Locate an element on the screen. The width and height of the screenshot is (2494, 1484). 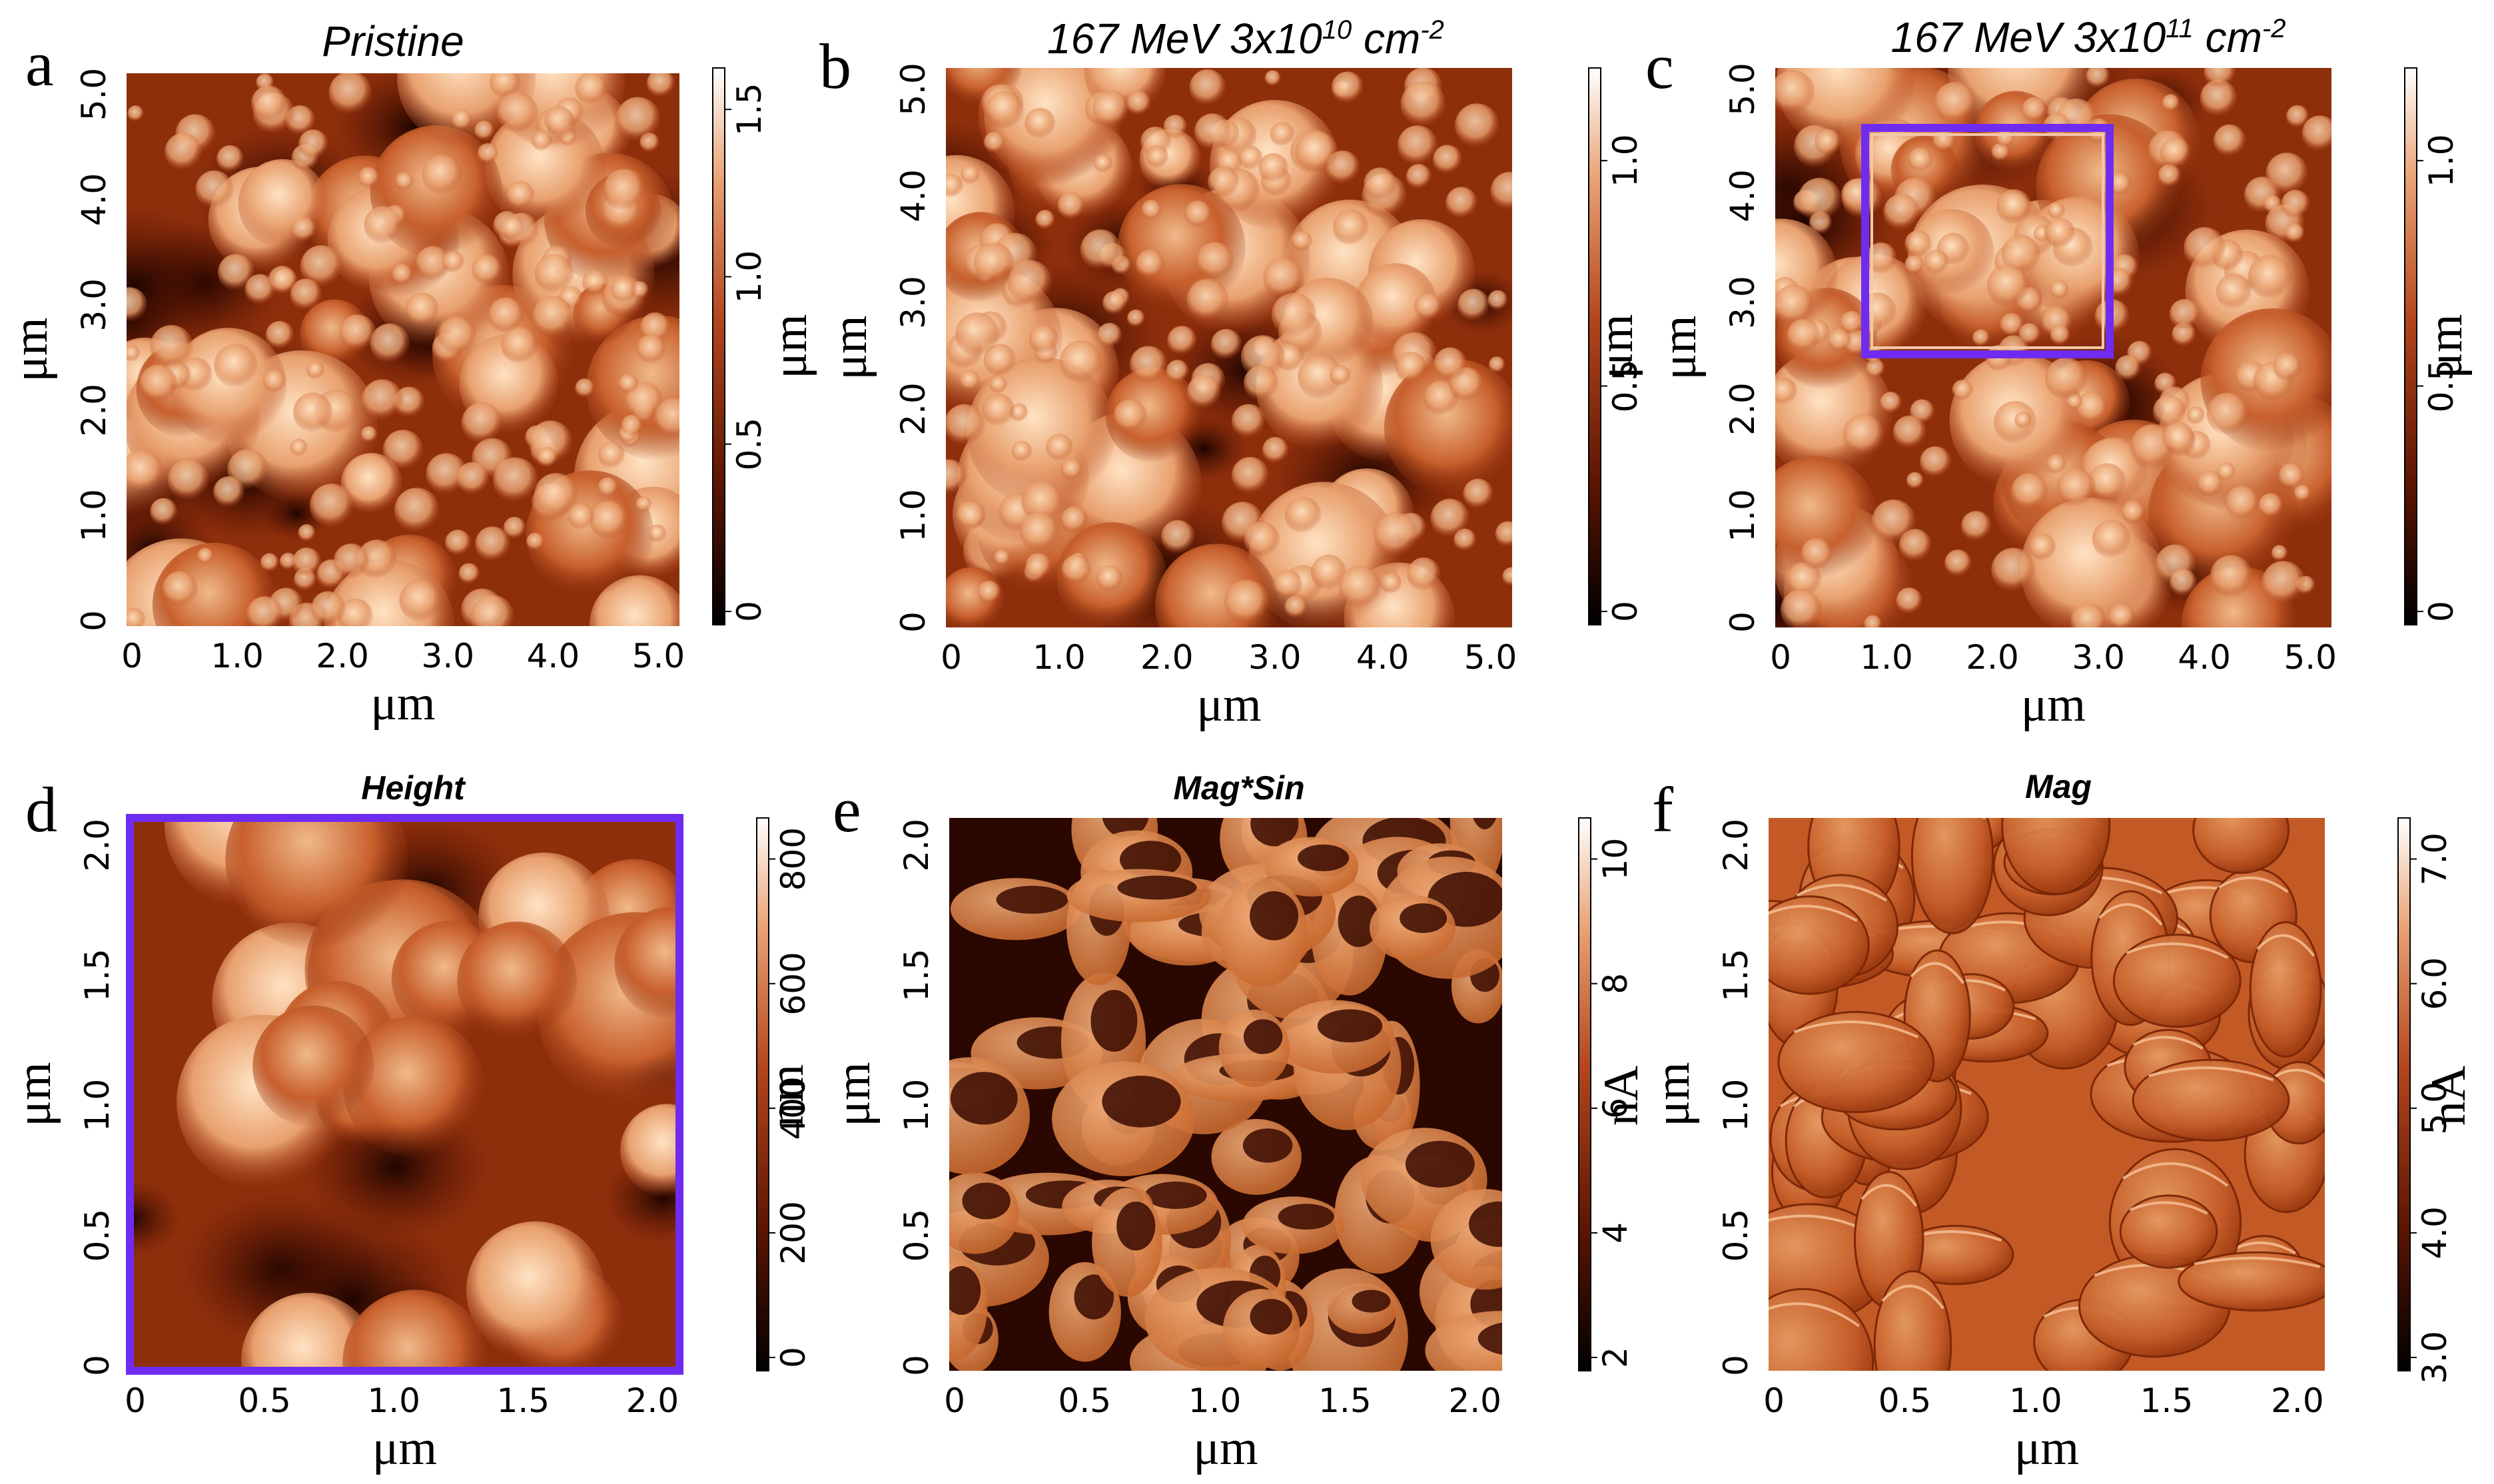
colorbar-tick-label: 600 is located at coordinates (793, 983).